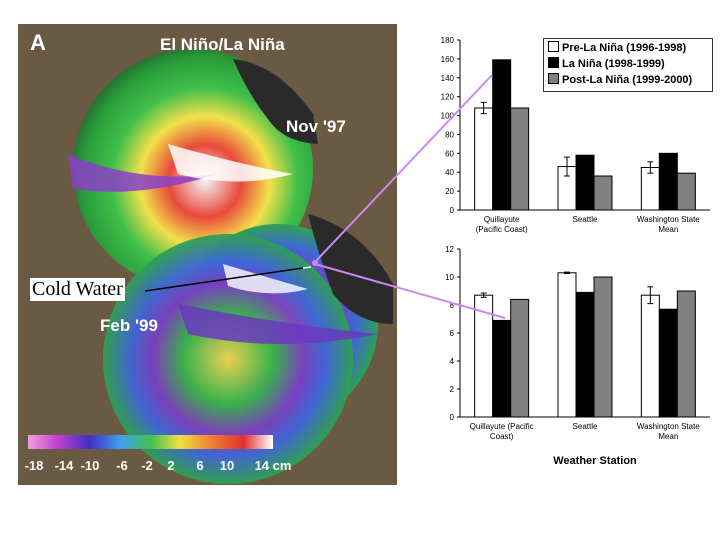 Image resolution: width=720 pixels, height=540 pixels. I want to click on scale-tick: -10, so click(90, 465).